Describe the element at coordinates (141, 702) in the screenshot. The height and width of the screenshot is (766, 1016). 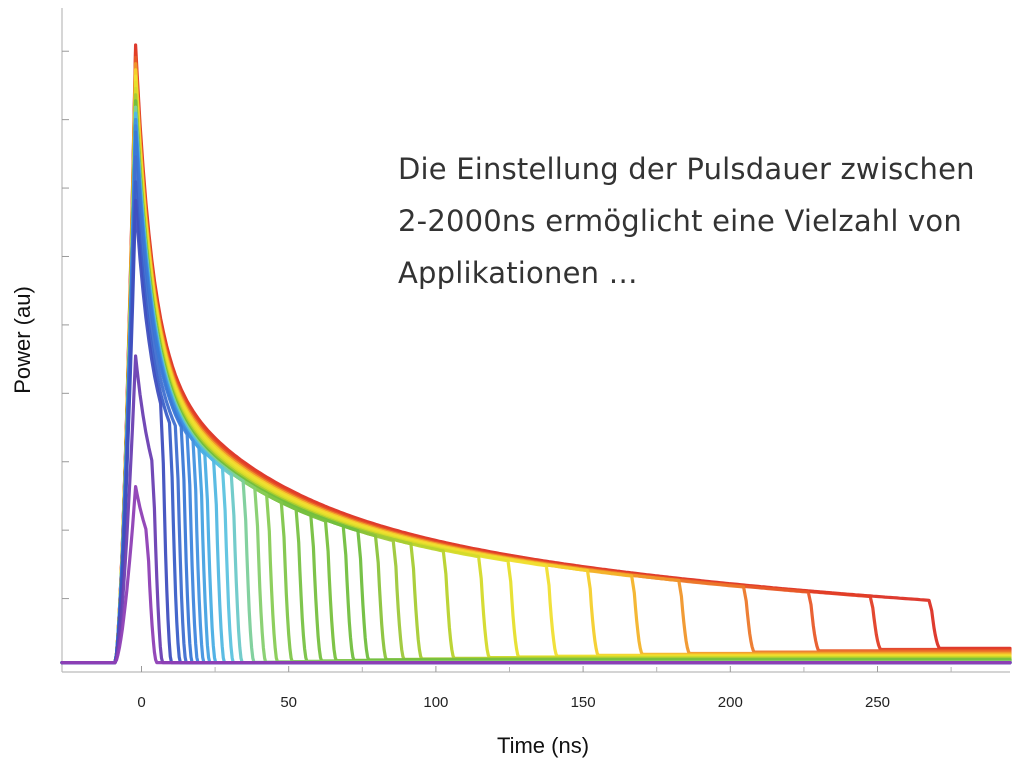
I see `x-tick-label: 0` at that location.